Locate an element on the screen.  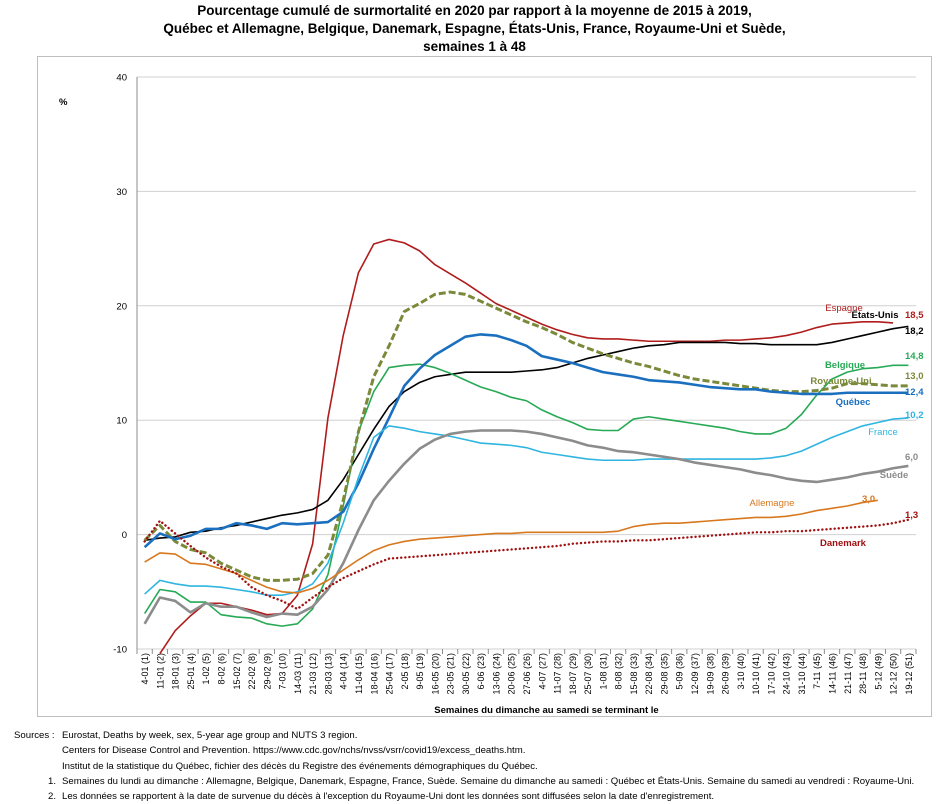
x-tick-label: 2-05 (18) is located at coordinates (405, 671).